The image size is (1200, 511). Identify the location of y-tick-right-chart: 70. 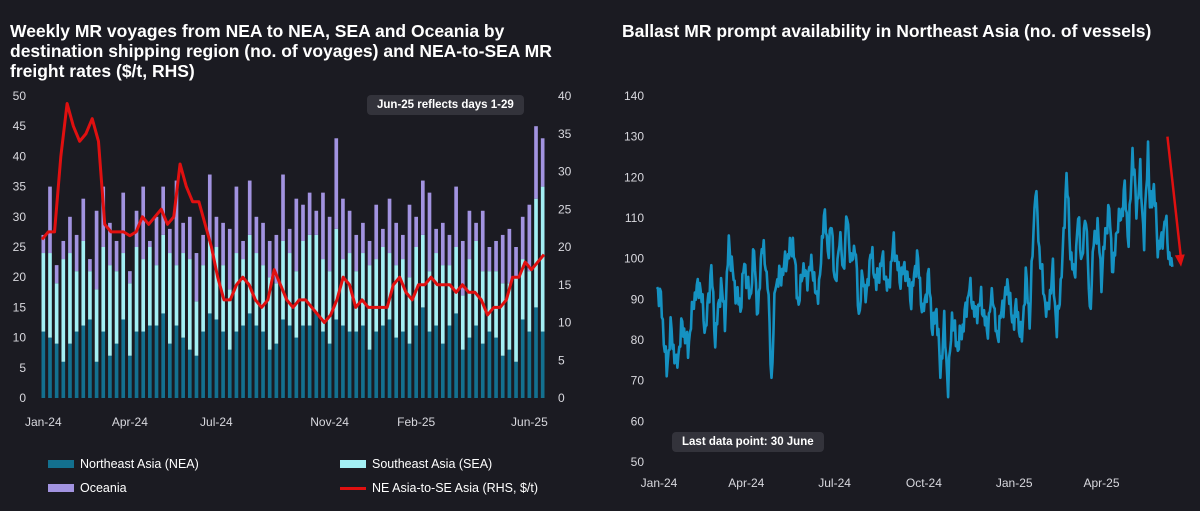
(638, 381).